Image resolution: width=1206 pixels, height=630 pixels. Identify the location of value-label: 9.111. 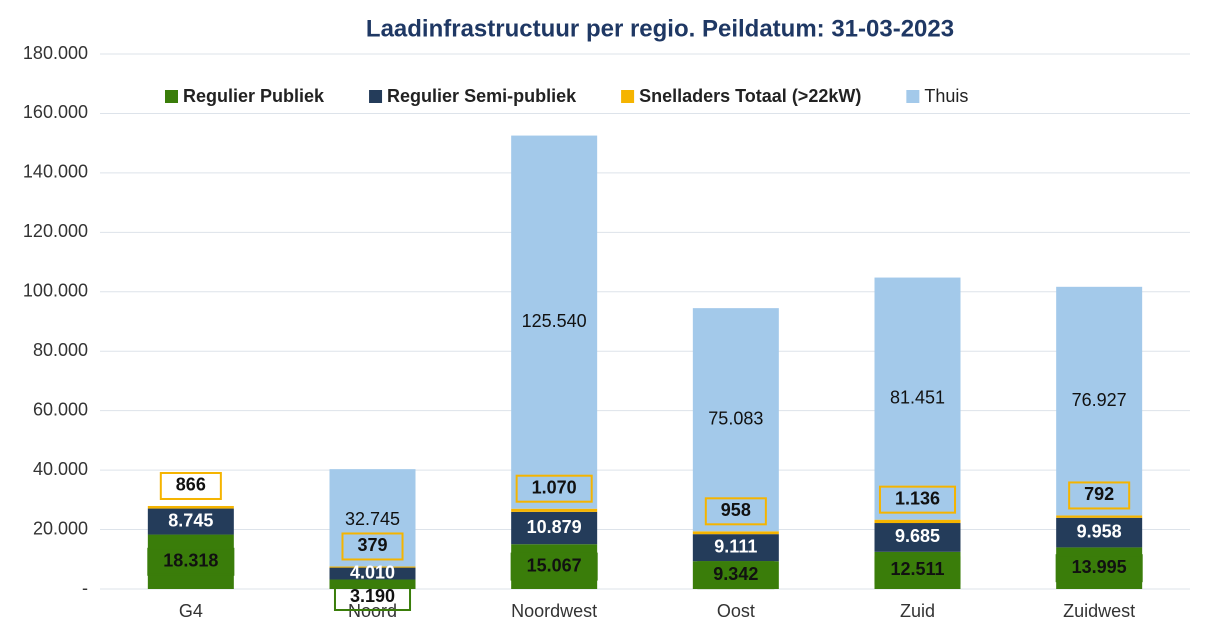
(735, 546).